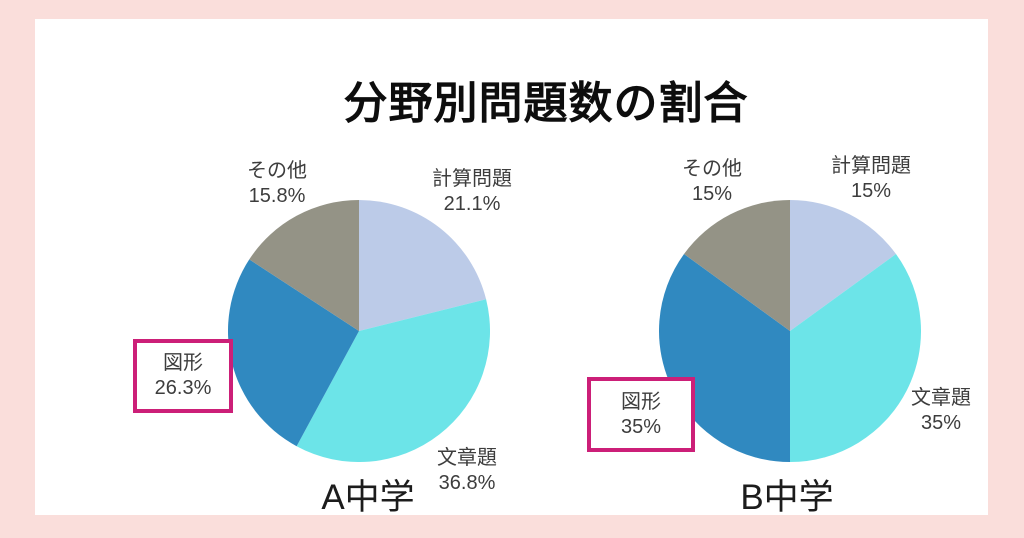  What do you see at coordinates (641, 414) in the screenshot?
I see `label-b-geometry-highlight-box: 図形 35%` at bounding box center [641, 414].